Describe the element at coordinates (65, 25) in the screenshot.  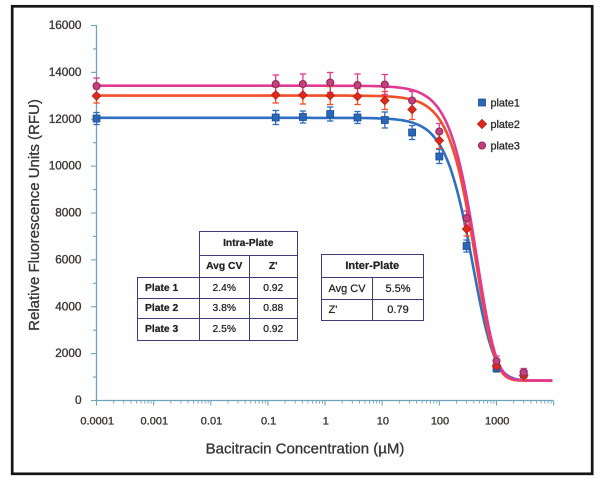
I see `svg-text: 16000` at that location.